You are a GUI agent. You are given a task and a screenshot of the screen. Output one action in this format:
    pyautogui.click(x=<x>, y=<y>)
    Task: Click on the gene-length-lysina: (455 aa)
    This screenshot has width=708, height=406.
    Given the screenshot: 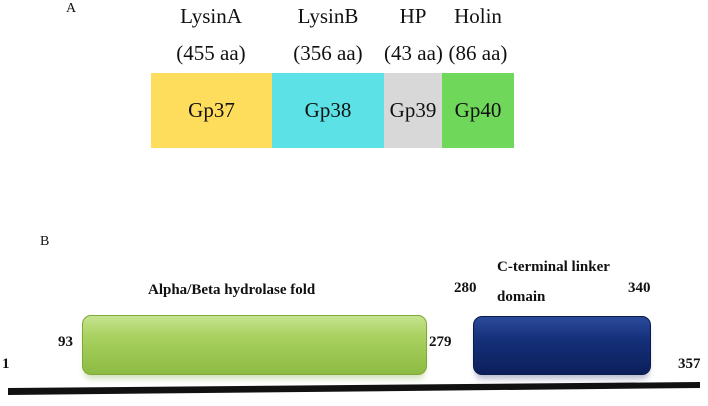 What is the action you would take?
    pyautogui.click(x=211, y=53)
    